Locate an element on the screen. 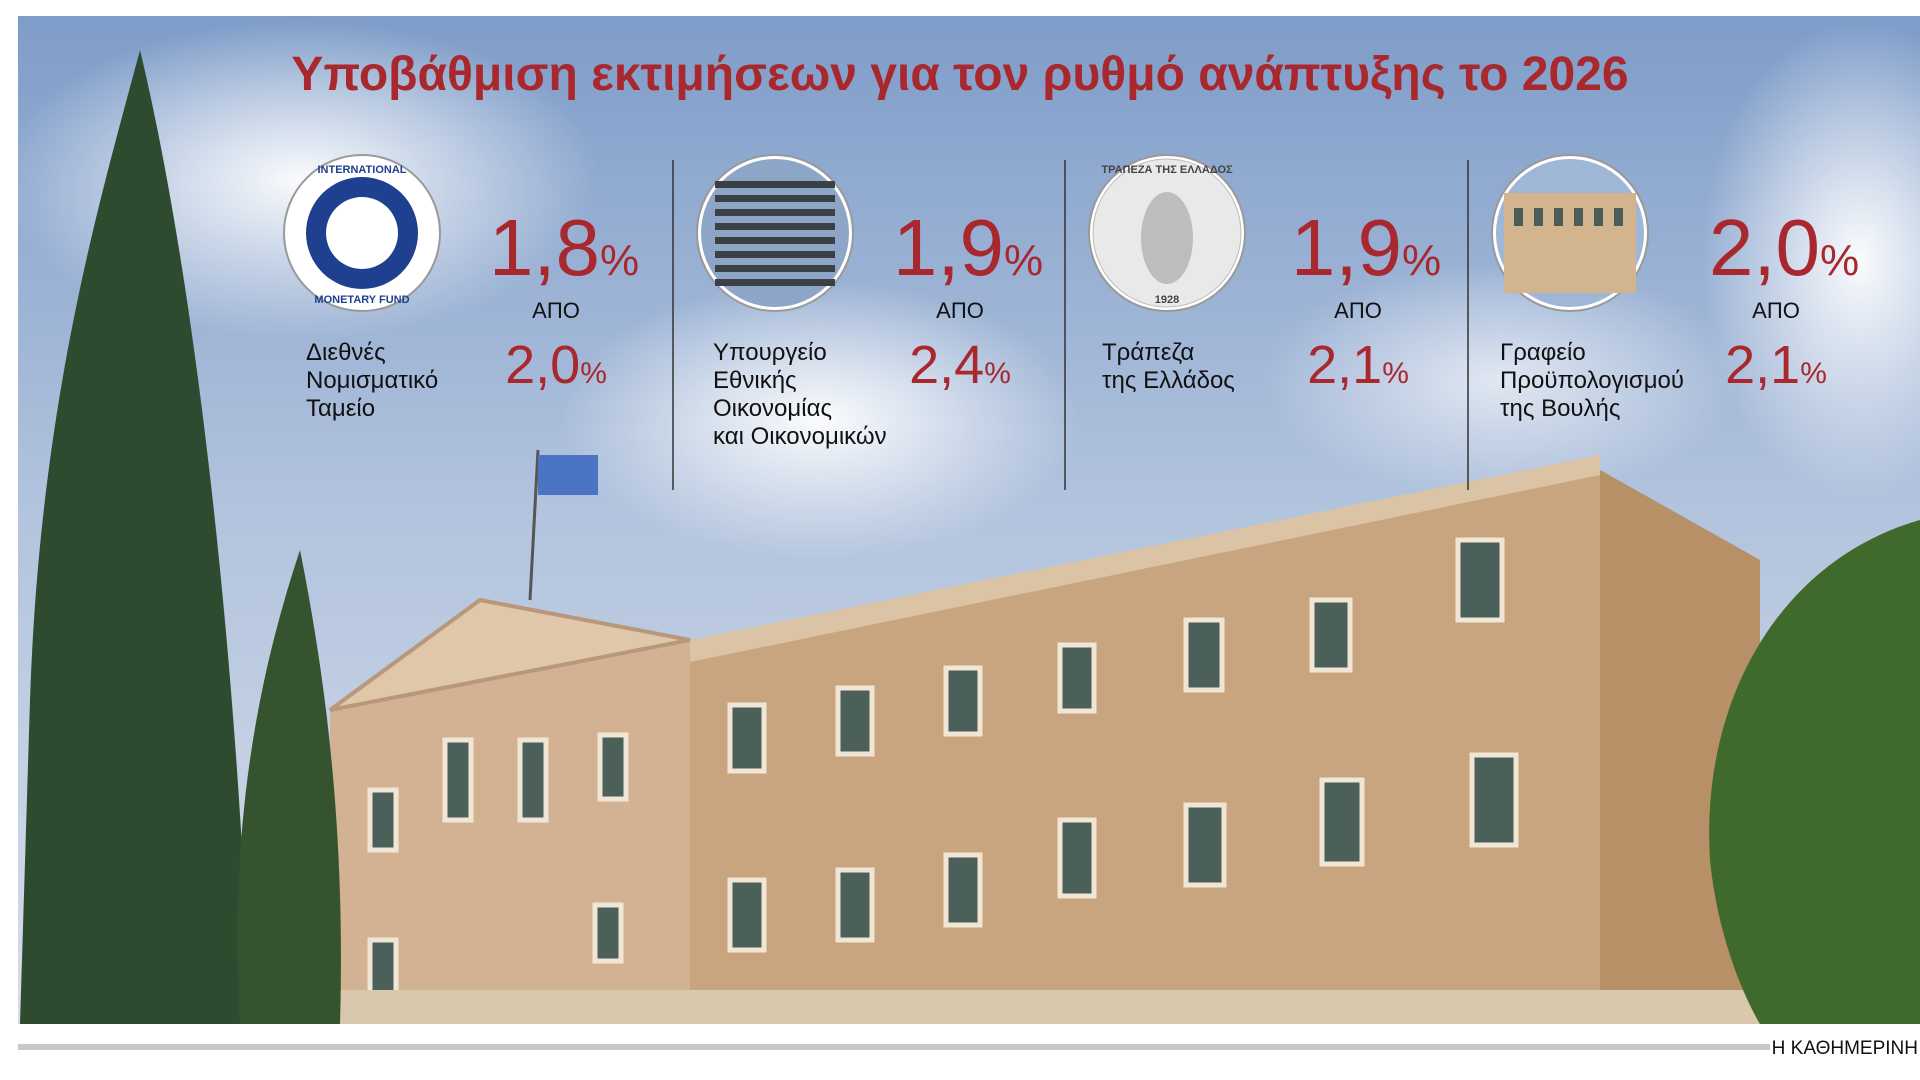 This screenshot has width=1920, height=1080. agency-name: Εθνικής is located at coordinates (755, 380).